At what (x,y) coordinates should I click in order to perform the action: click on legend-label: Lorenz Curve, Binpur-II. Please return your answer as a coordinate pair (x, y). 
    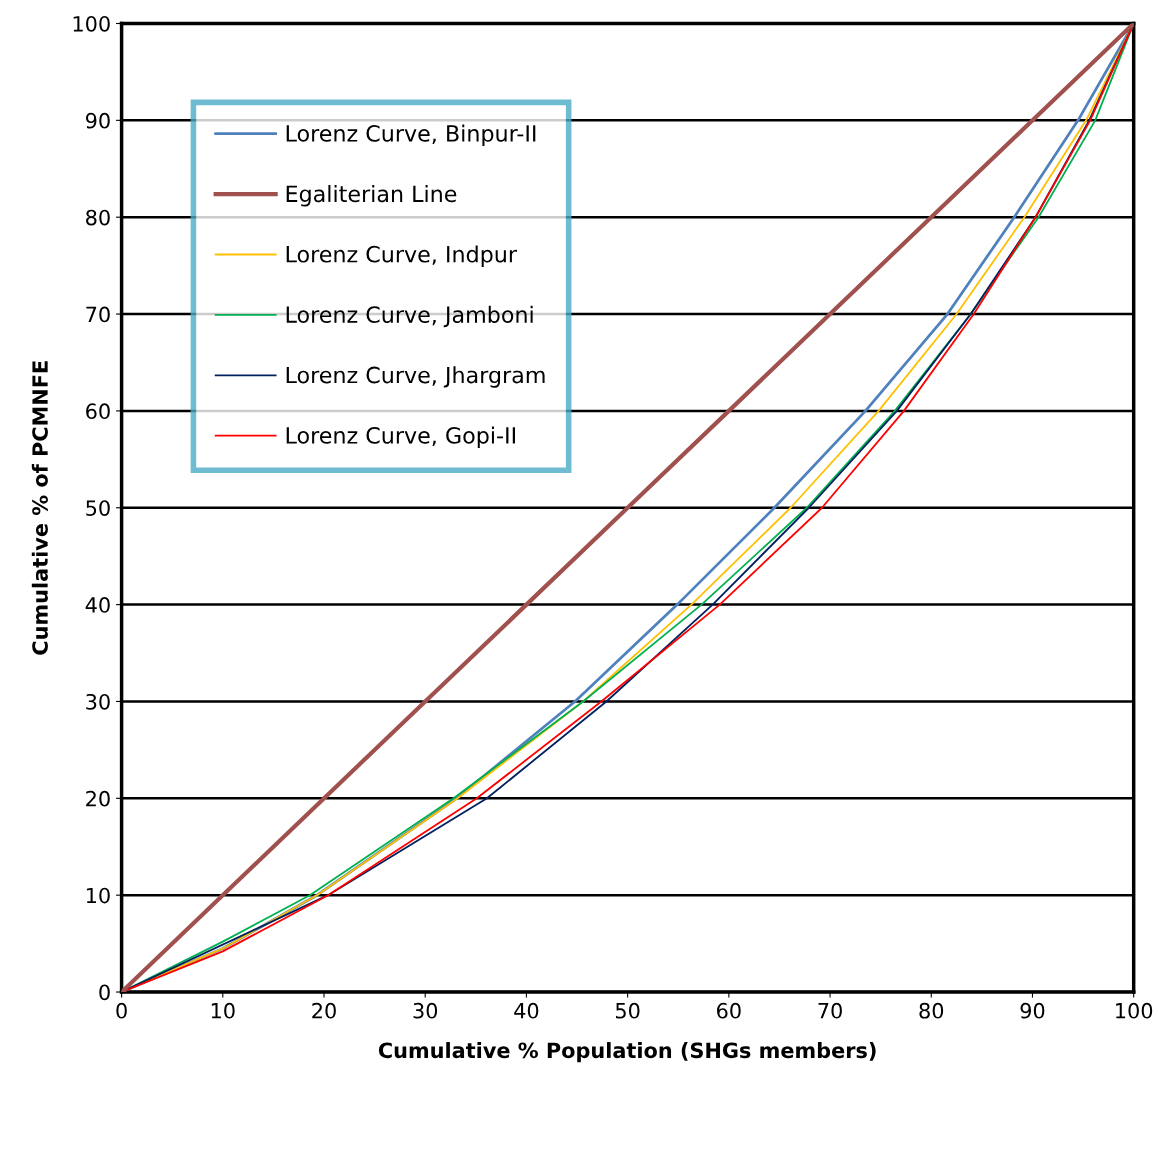
    Looking at the image, I should click on (411, 135).